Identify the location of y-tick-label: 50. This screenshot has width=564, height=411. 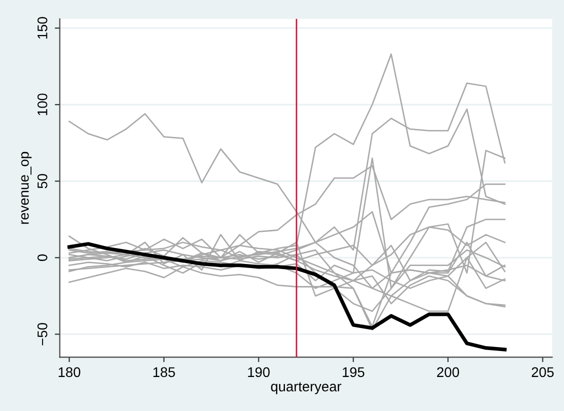
(42, 181).